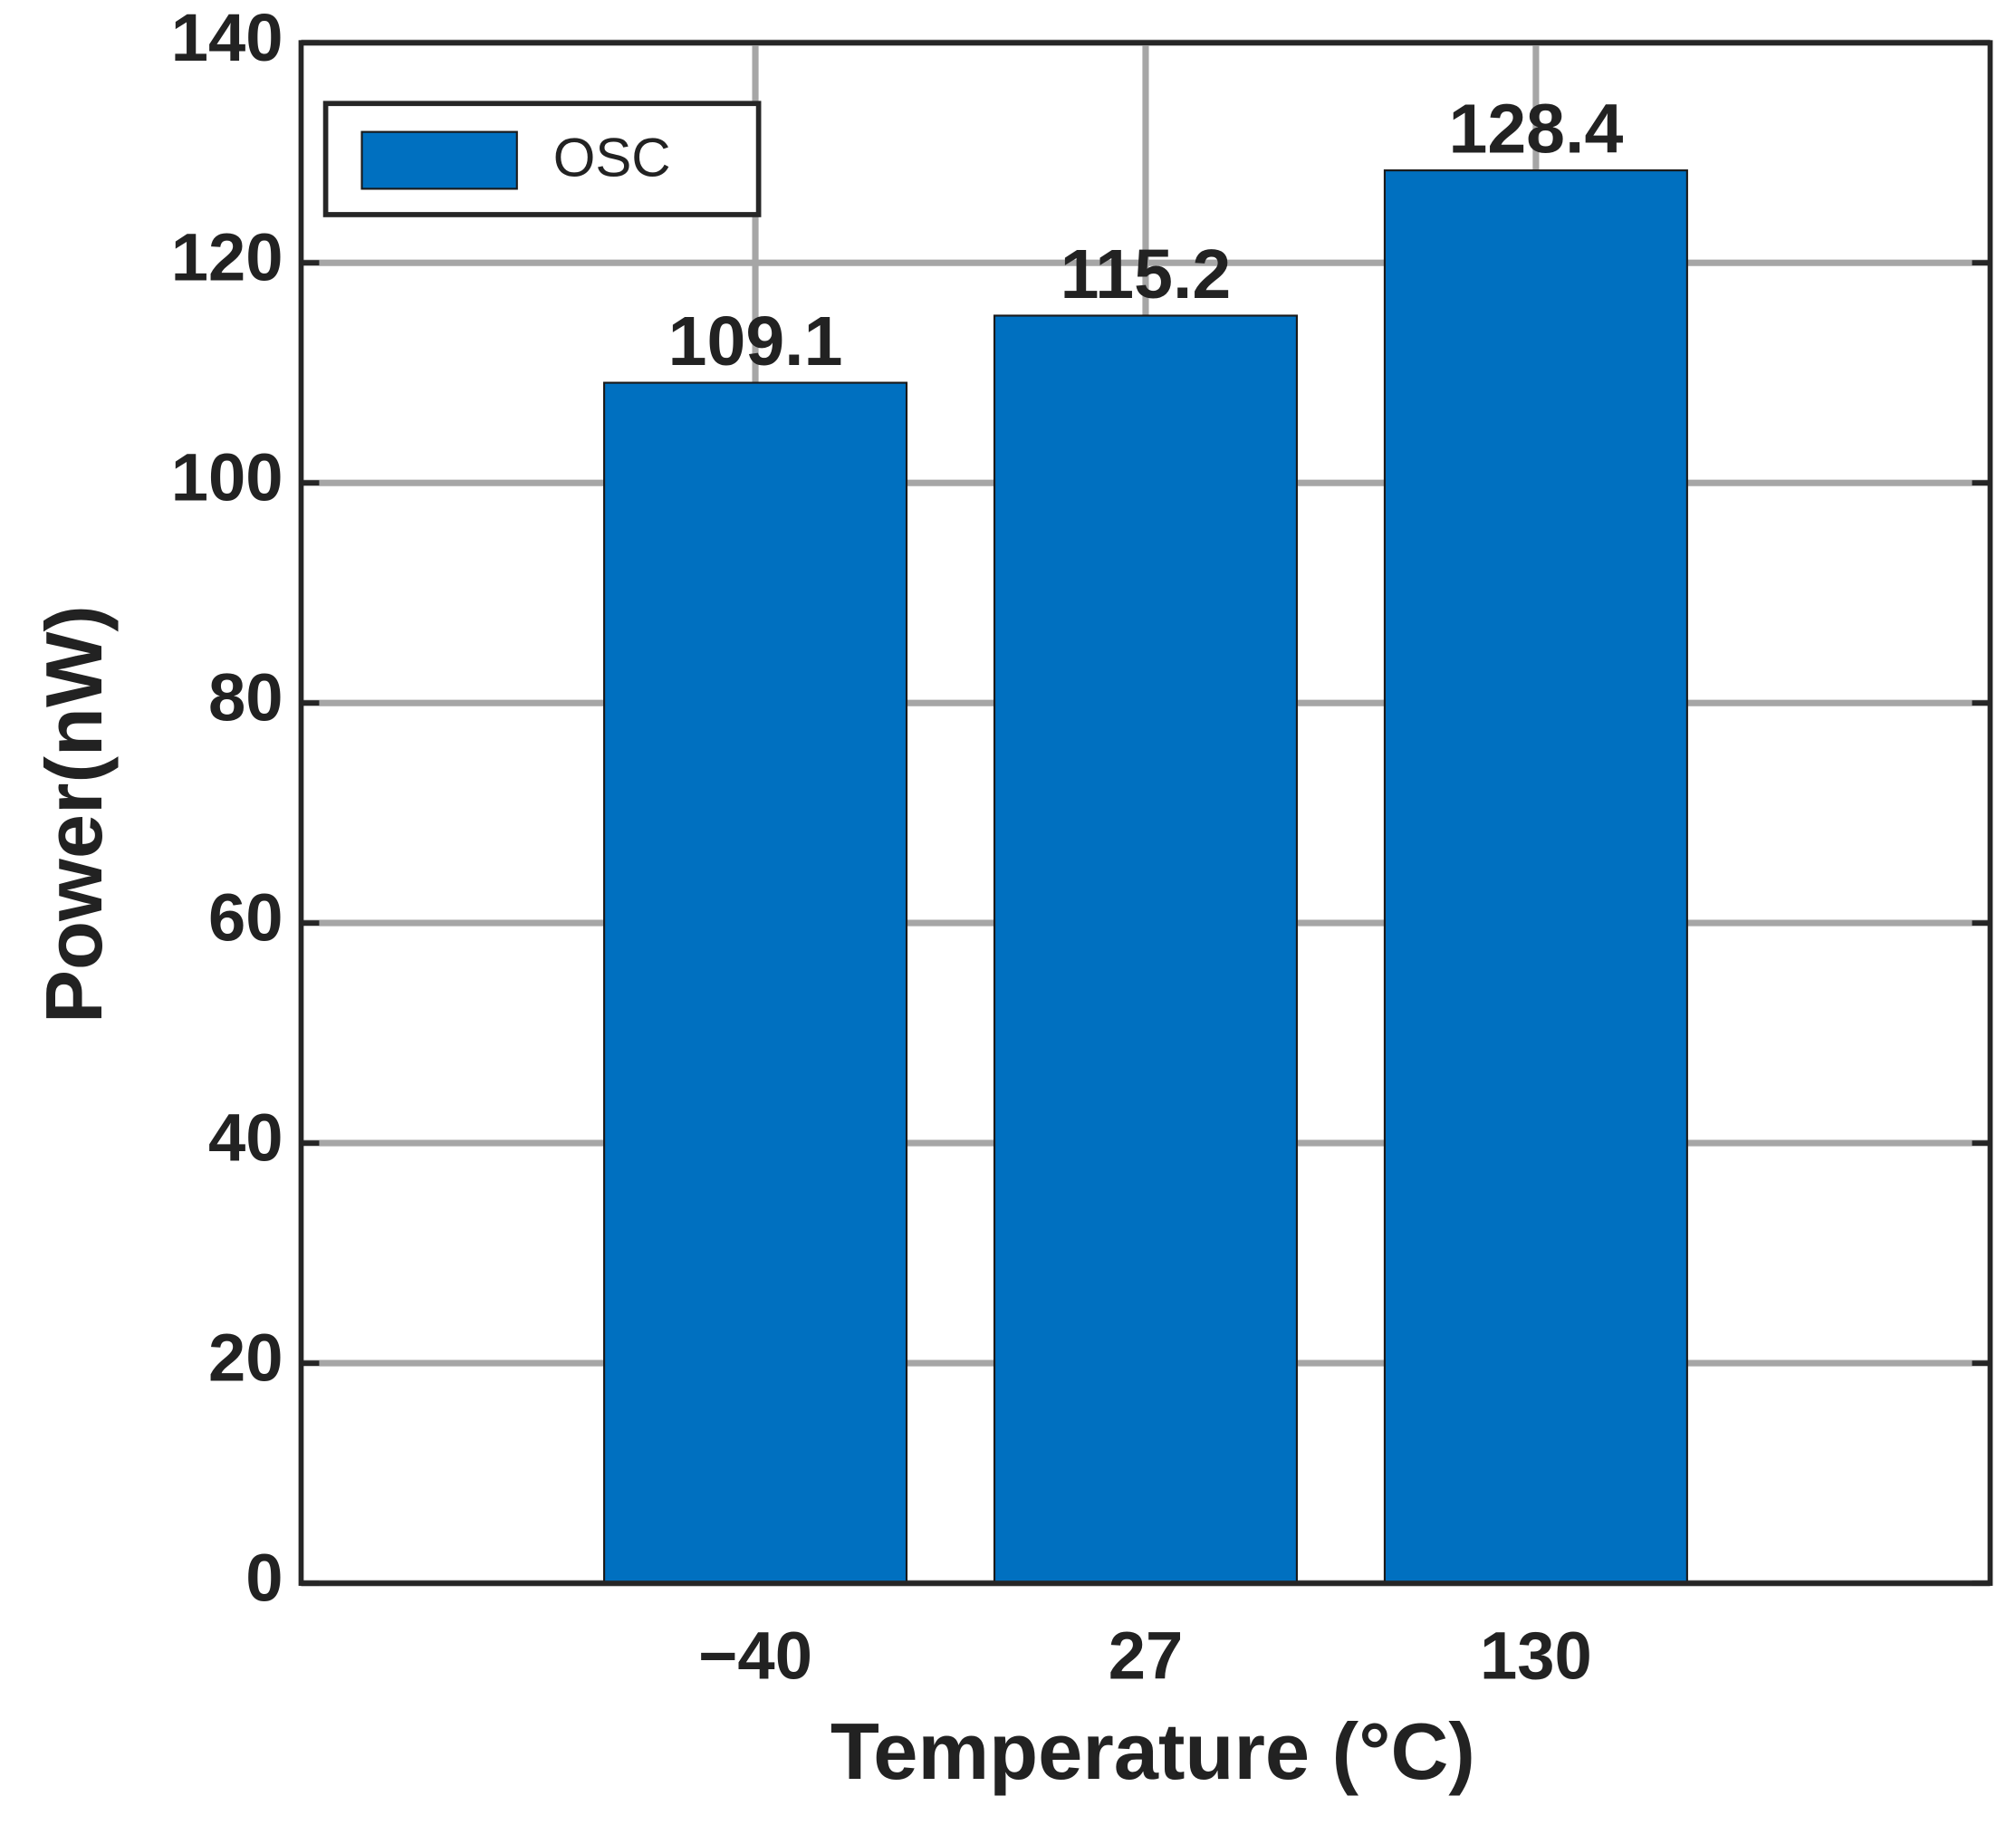 This screenshot has width=2016, height=1825. I want to click on y-tick-label: 20, so click(246, 1358).